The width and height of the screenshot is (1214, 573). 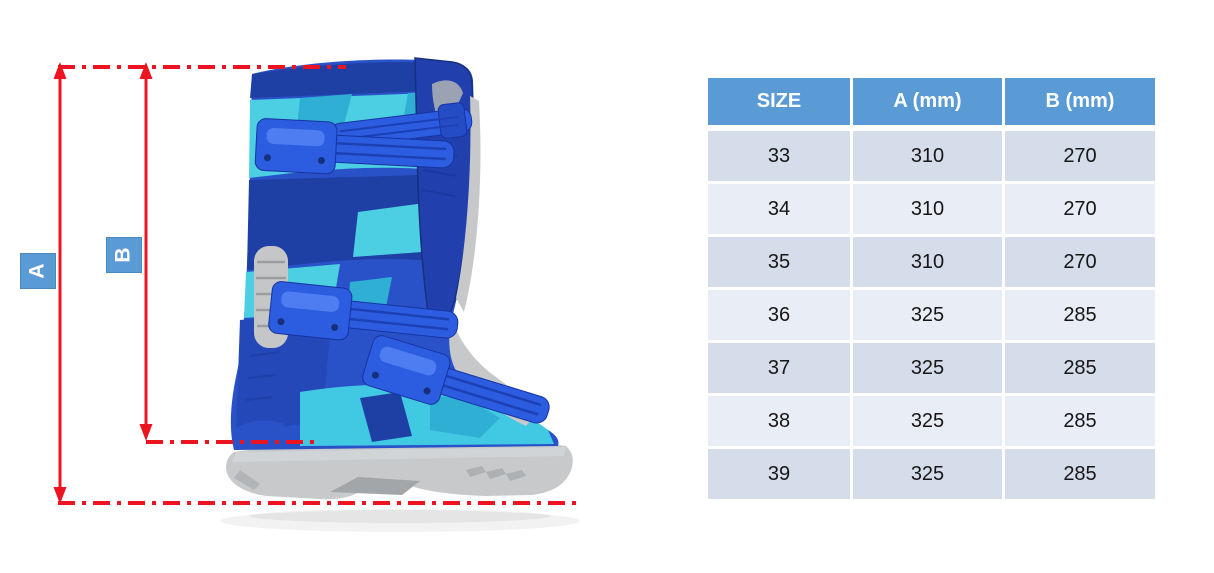 I want to click on table-row: 34 310 270, so click(x=931, y=210).